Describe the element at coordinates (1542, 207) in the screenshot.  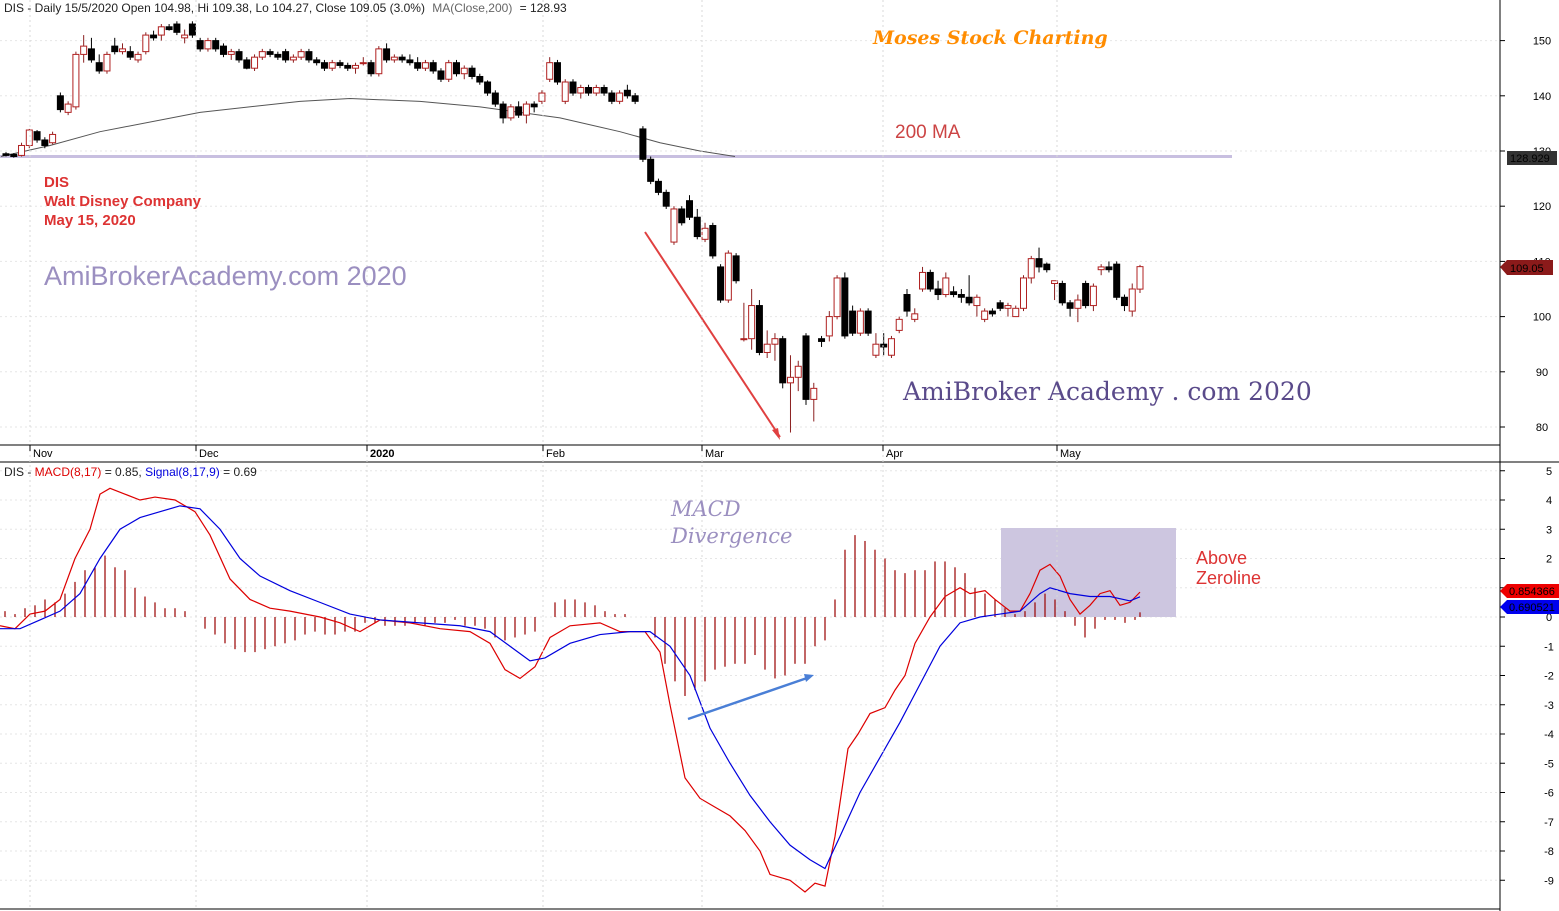
I see `price-tick-label: 120` at that location.